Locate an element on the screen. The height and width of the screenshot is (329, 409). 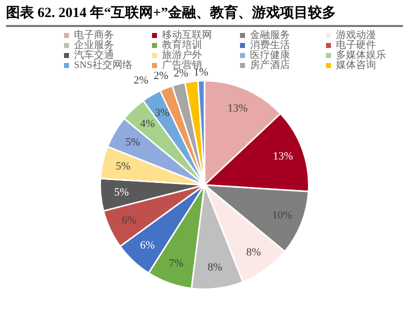
data-label: 4% is located at coordinates (147, 124).